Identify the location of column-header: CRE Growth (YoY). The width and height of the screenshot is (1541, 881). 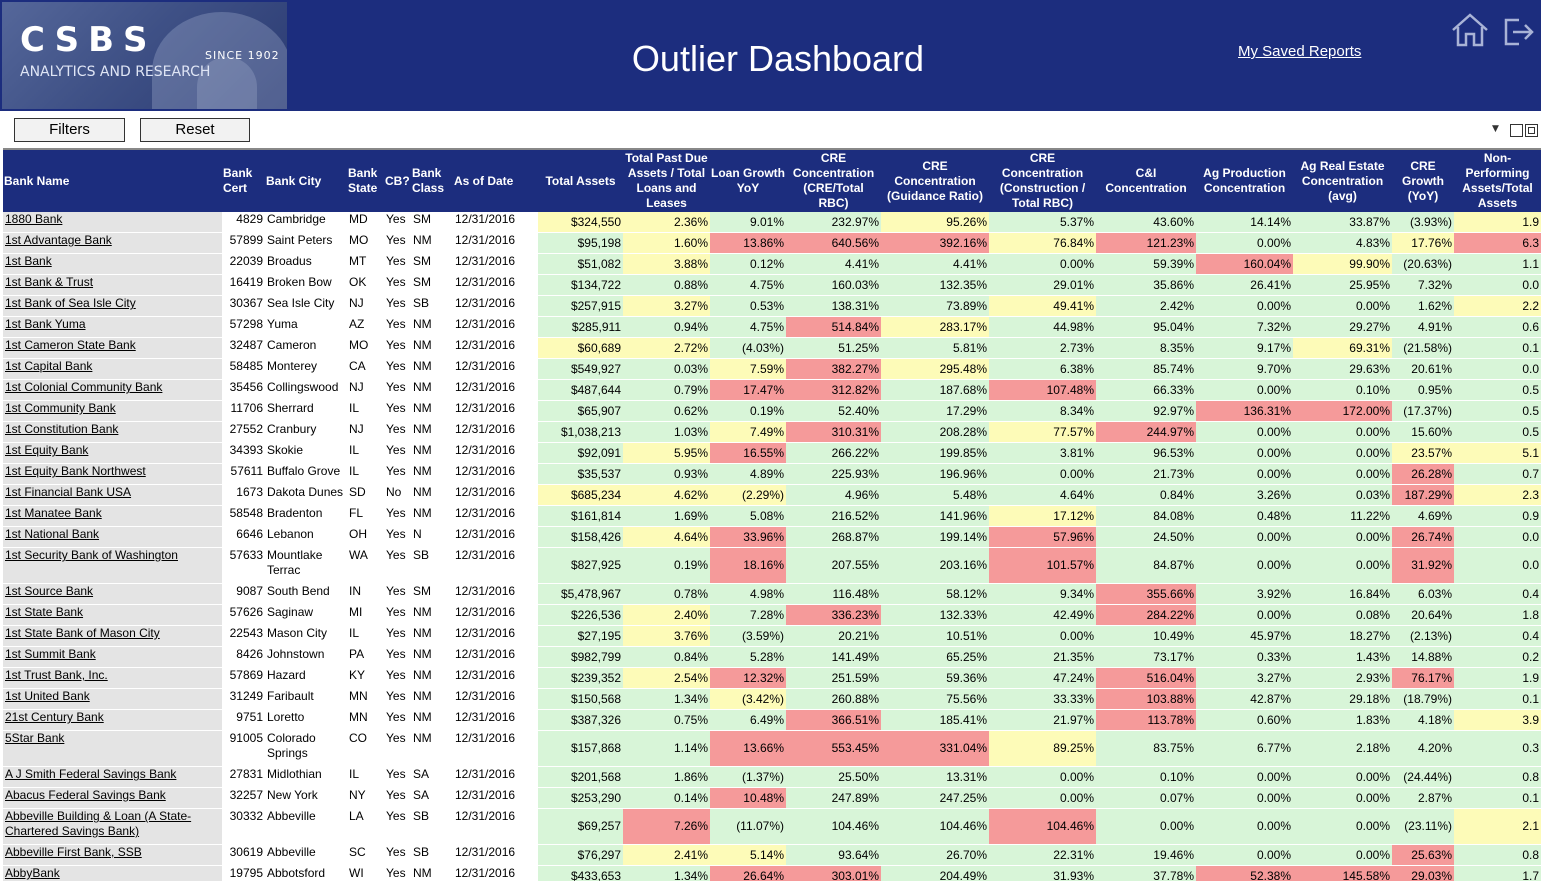
(1423, 181).